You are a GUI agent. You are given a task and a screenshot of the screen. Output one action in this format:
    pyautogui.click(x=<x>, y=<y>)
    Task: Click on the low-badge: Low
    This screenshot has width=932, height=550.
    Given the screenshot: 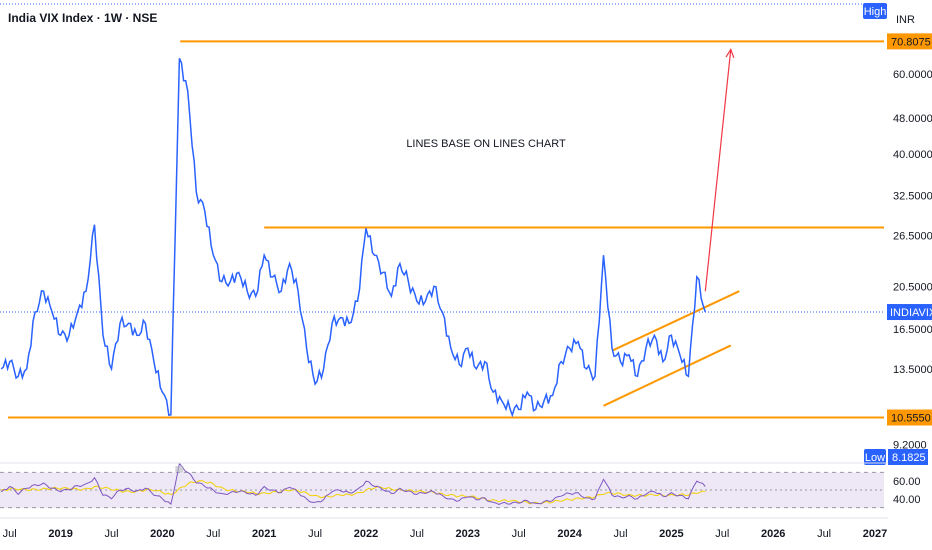 What is the action you would take?
    pyautogui.click(x=875, y=457)
    